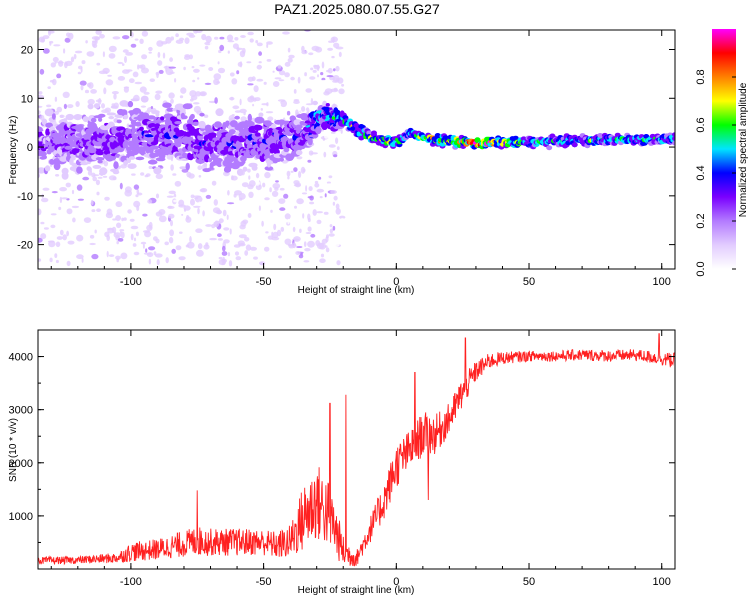 This screenshot has height=600, width=750. What do you see at coordinates (21, 411) in the screenshot?
I see `snr-y-tick-label: 3000` at bounding box center [21, 411].